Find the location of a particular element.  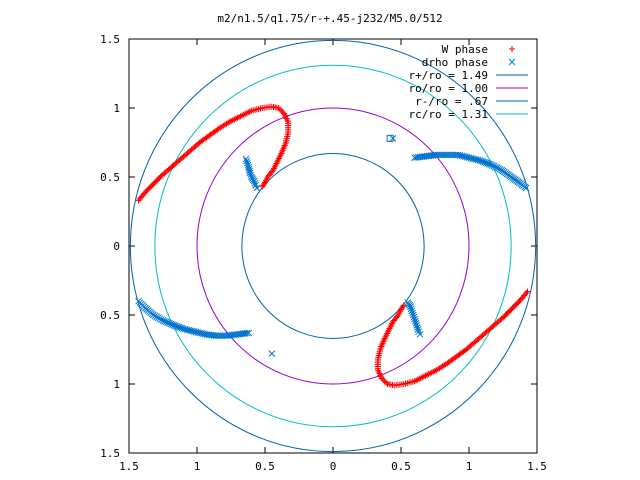

legend-label: drho phase is located at coordinates (455, 62).